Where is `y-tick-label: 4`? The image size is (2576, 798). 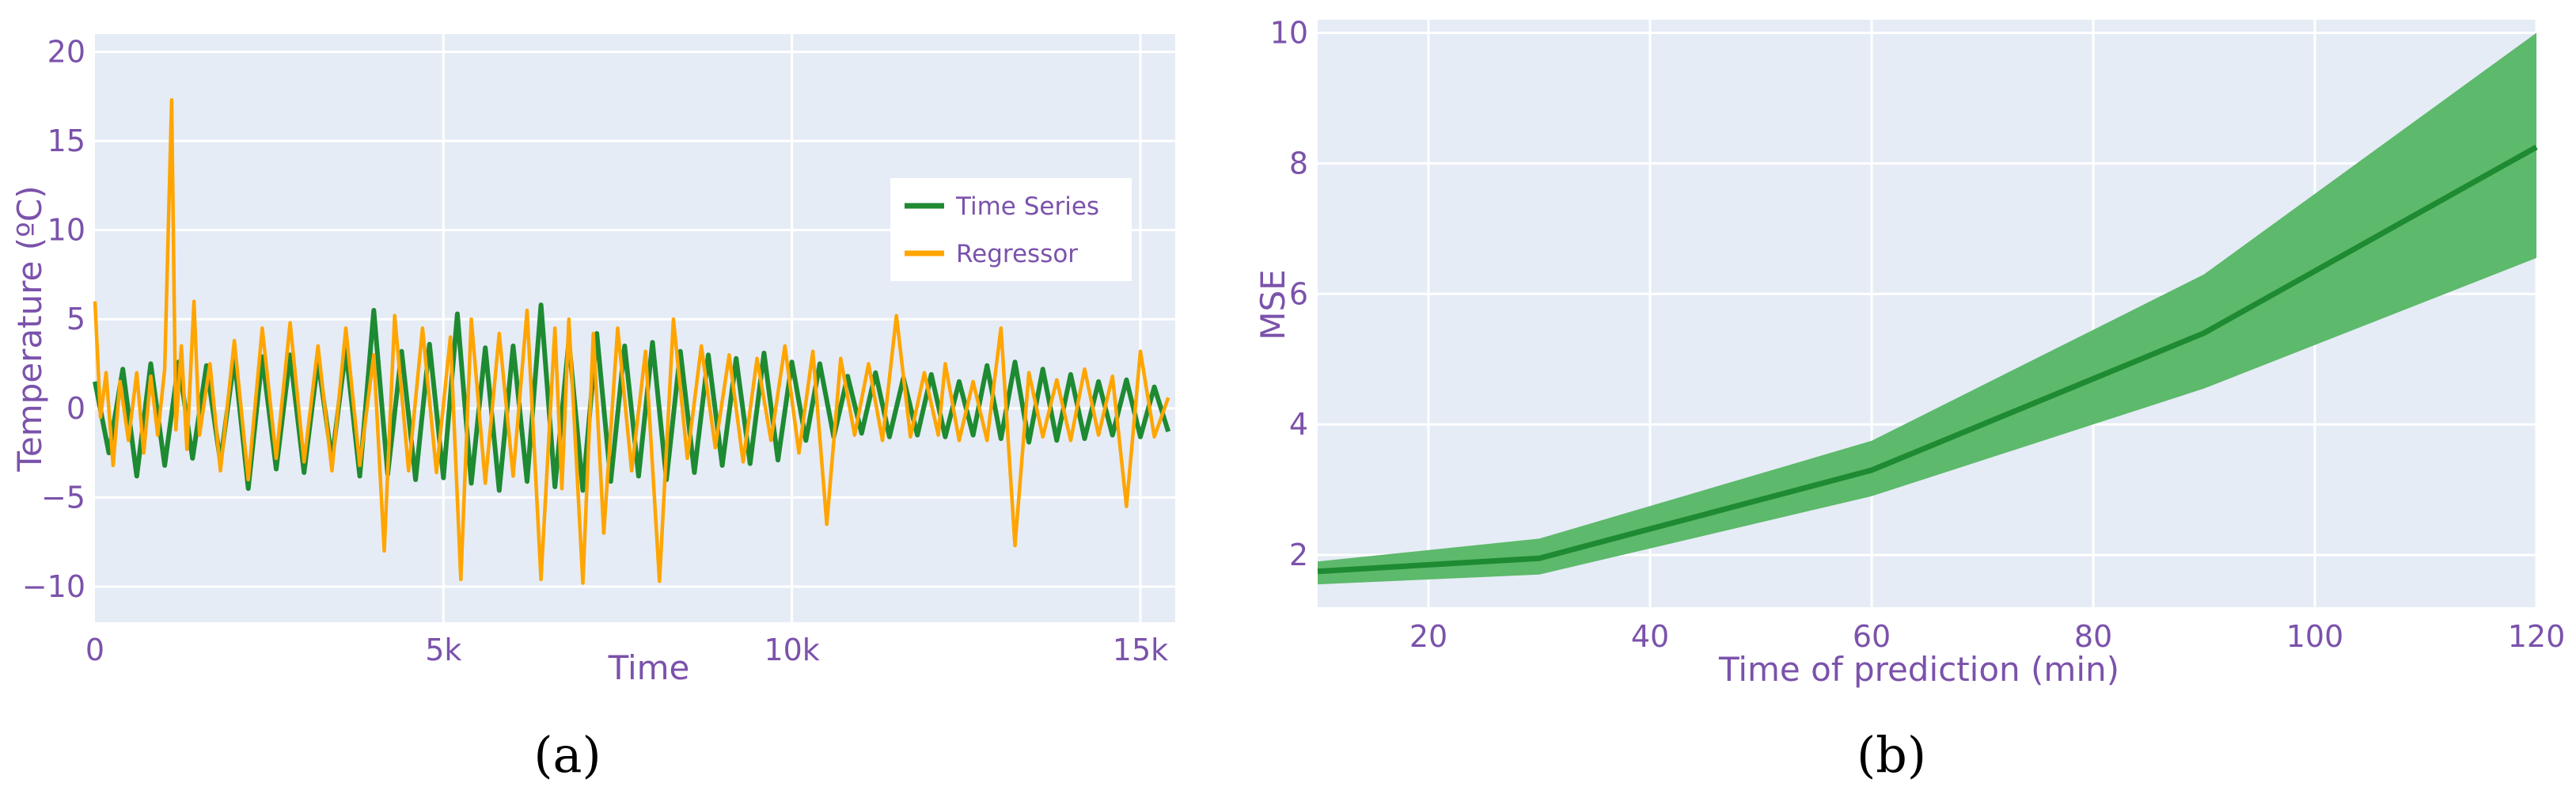 y-tick-label: 4 is located at coordinates (1298, 424).